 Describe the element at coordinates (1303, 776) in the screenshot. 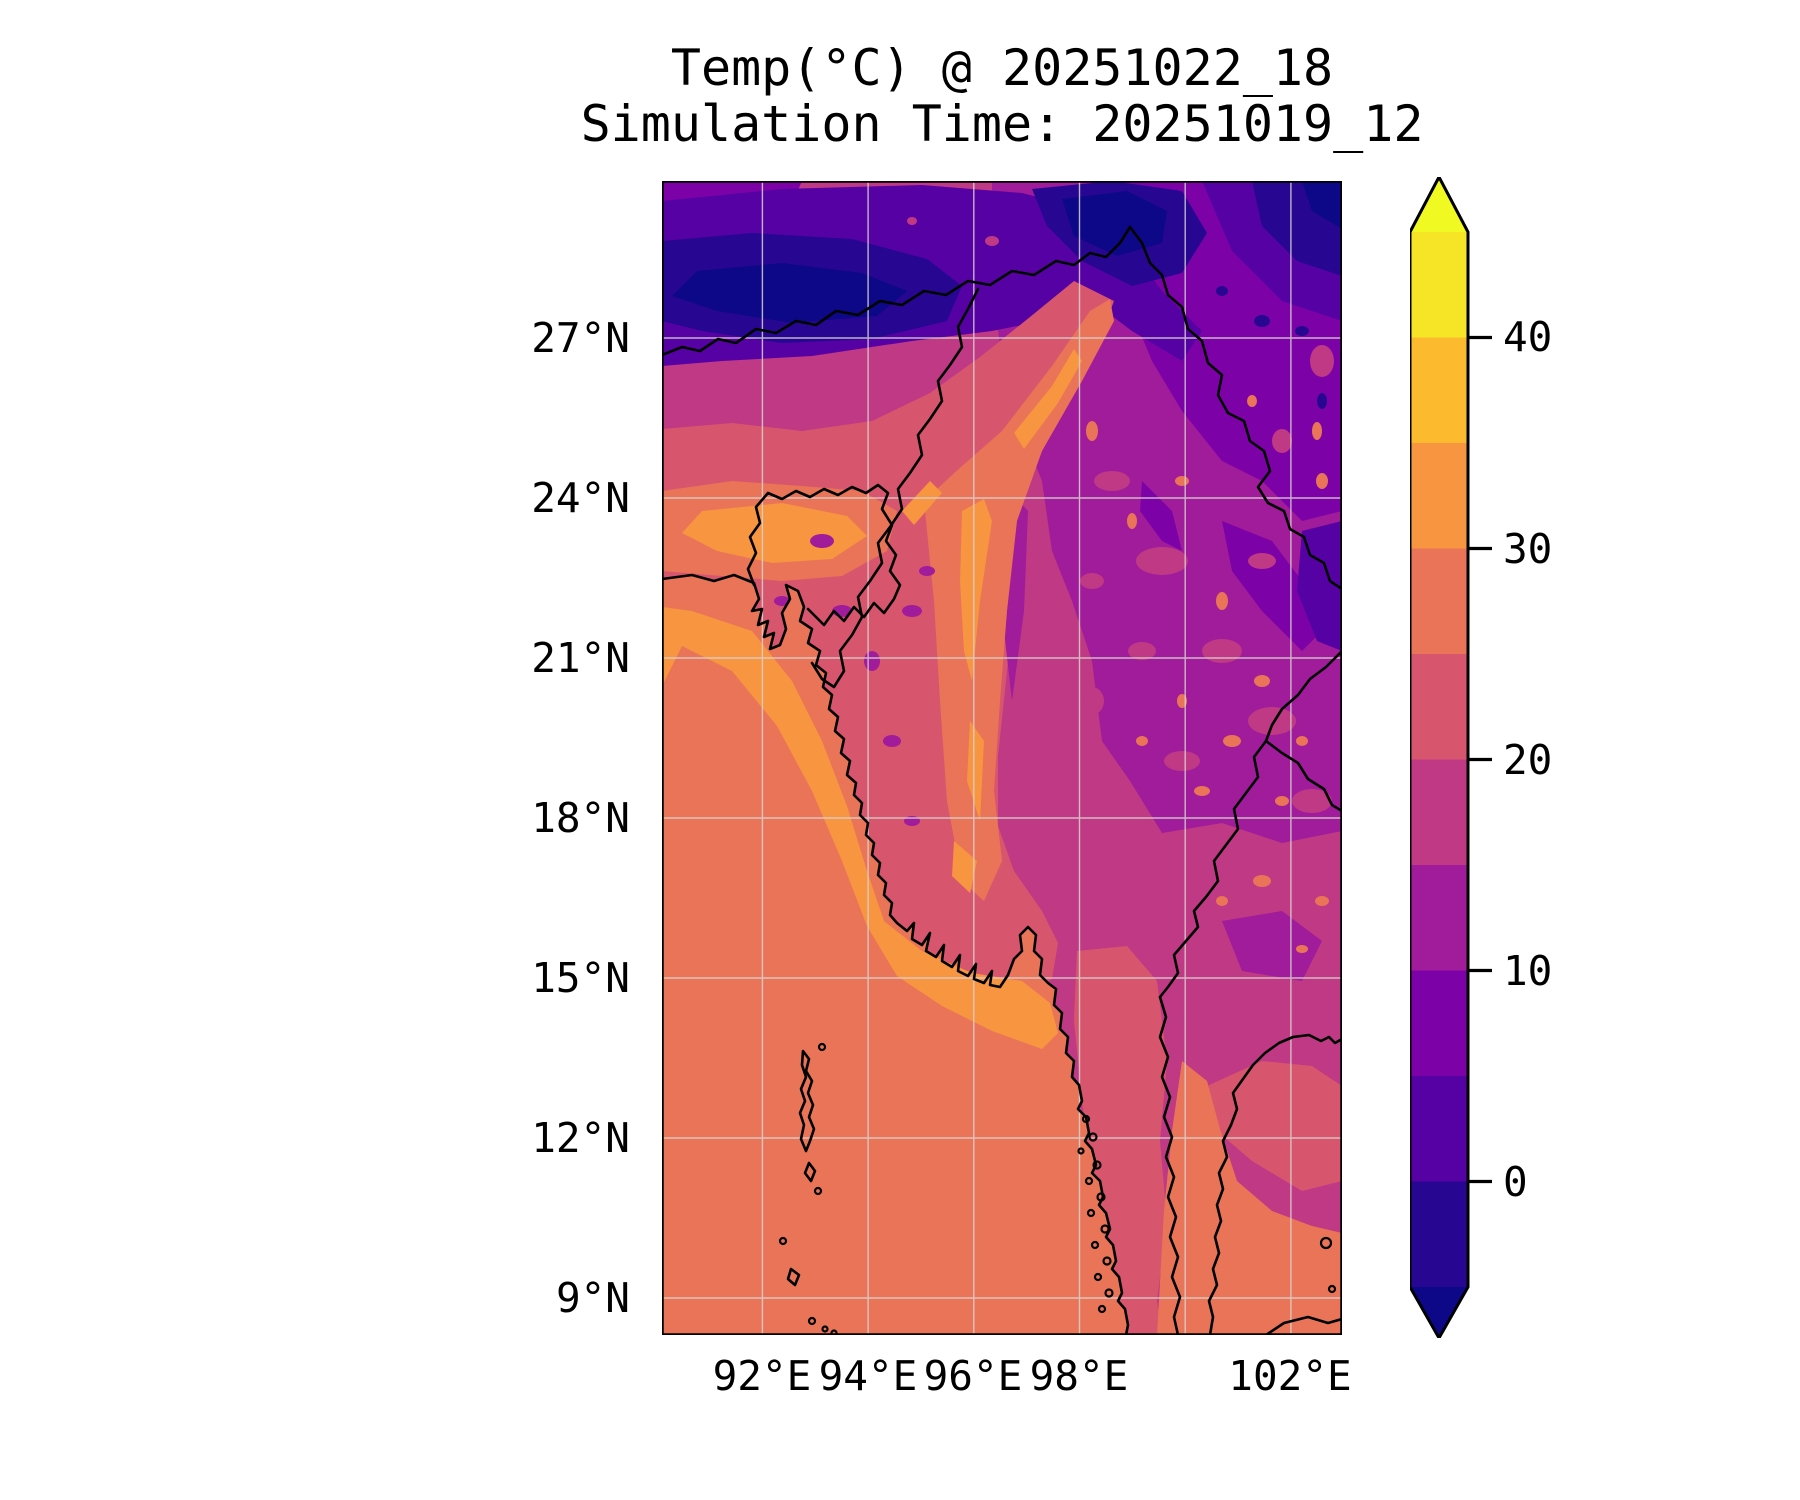

I see `border-mekong` at that location.